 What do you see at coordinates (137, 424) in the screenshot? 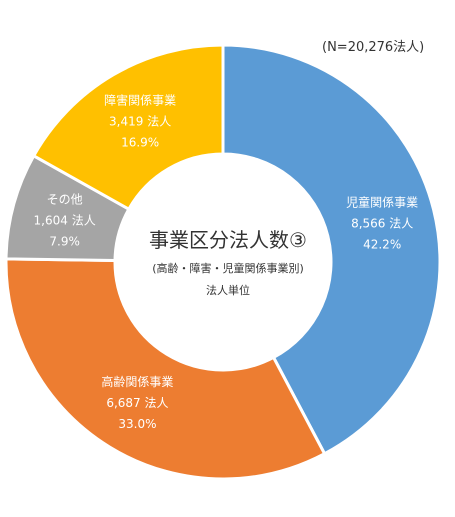
I see `slice-label-percent: 33.0%` at bounding box center [137, 424].